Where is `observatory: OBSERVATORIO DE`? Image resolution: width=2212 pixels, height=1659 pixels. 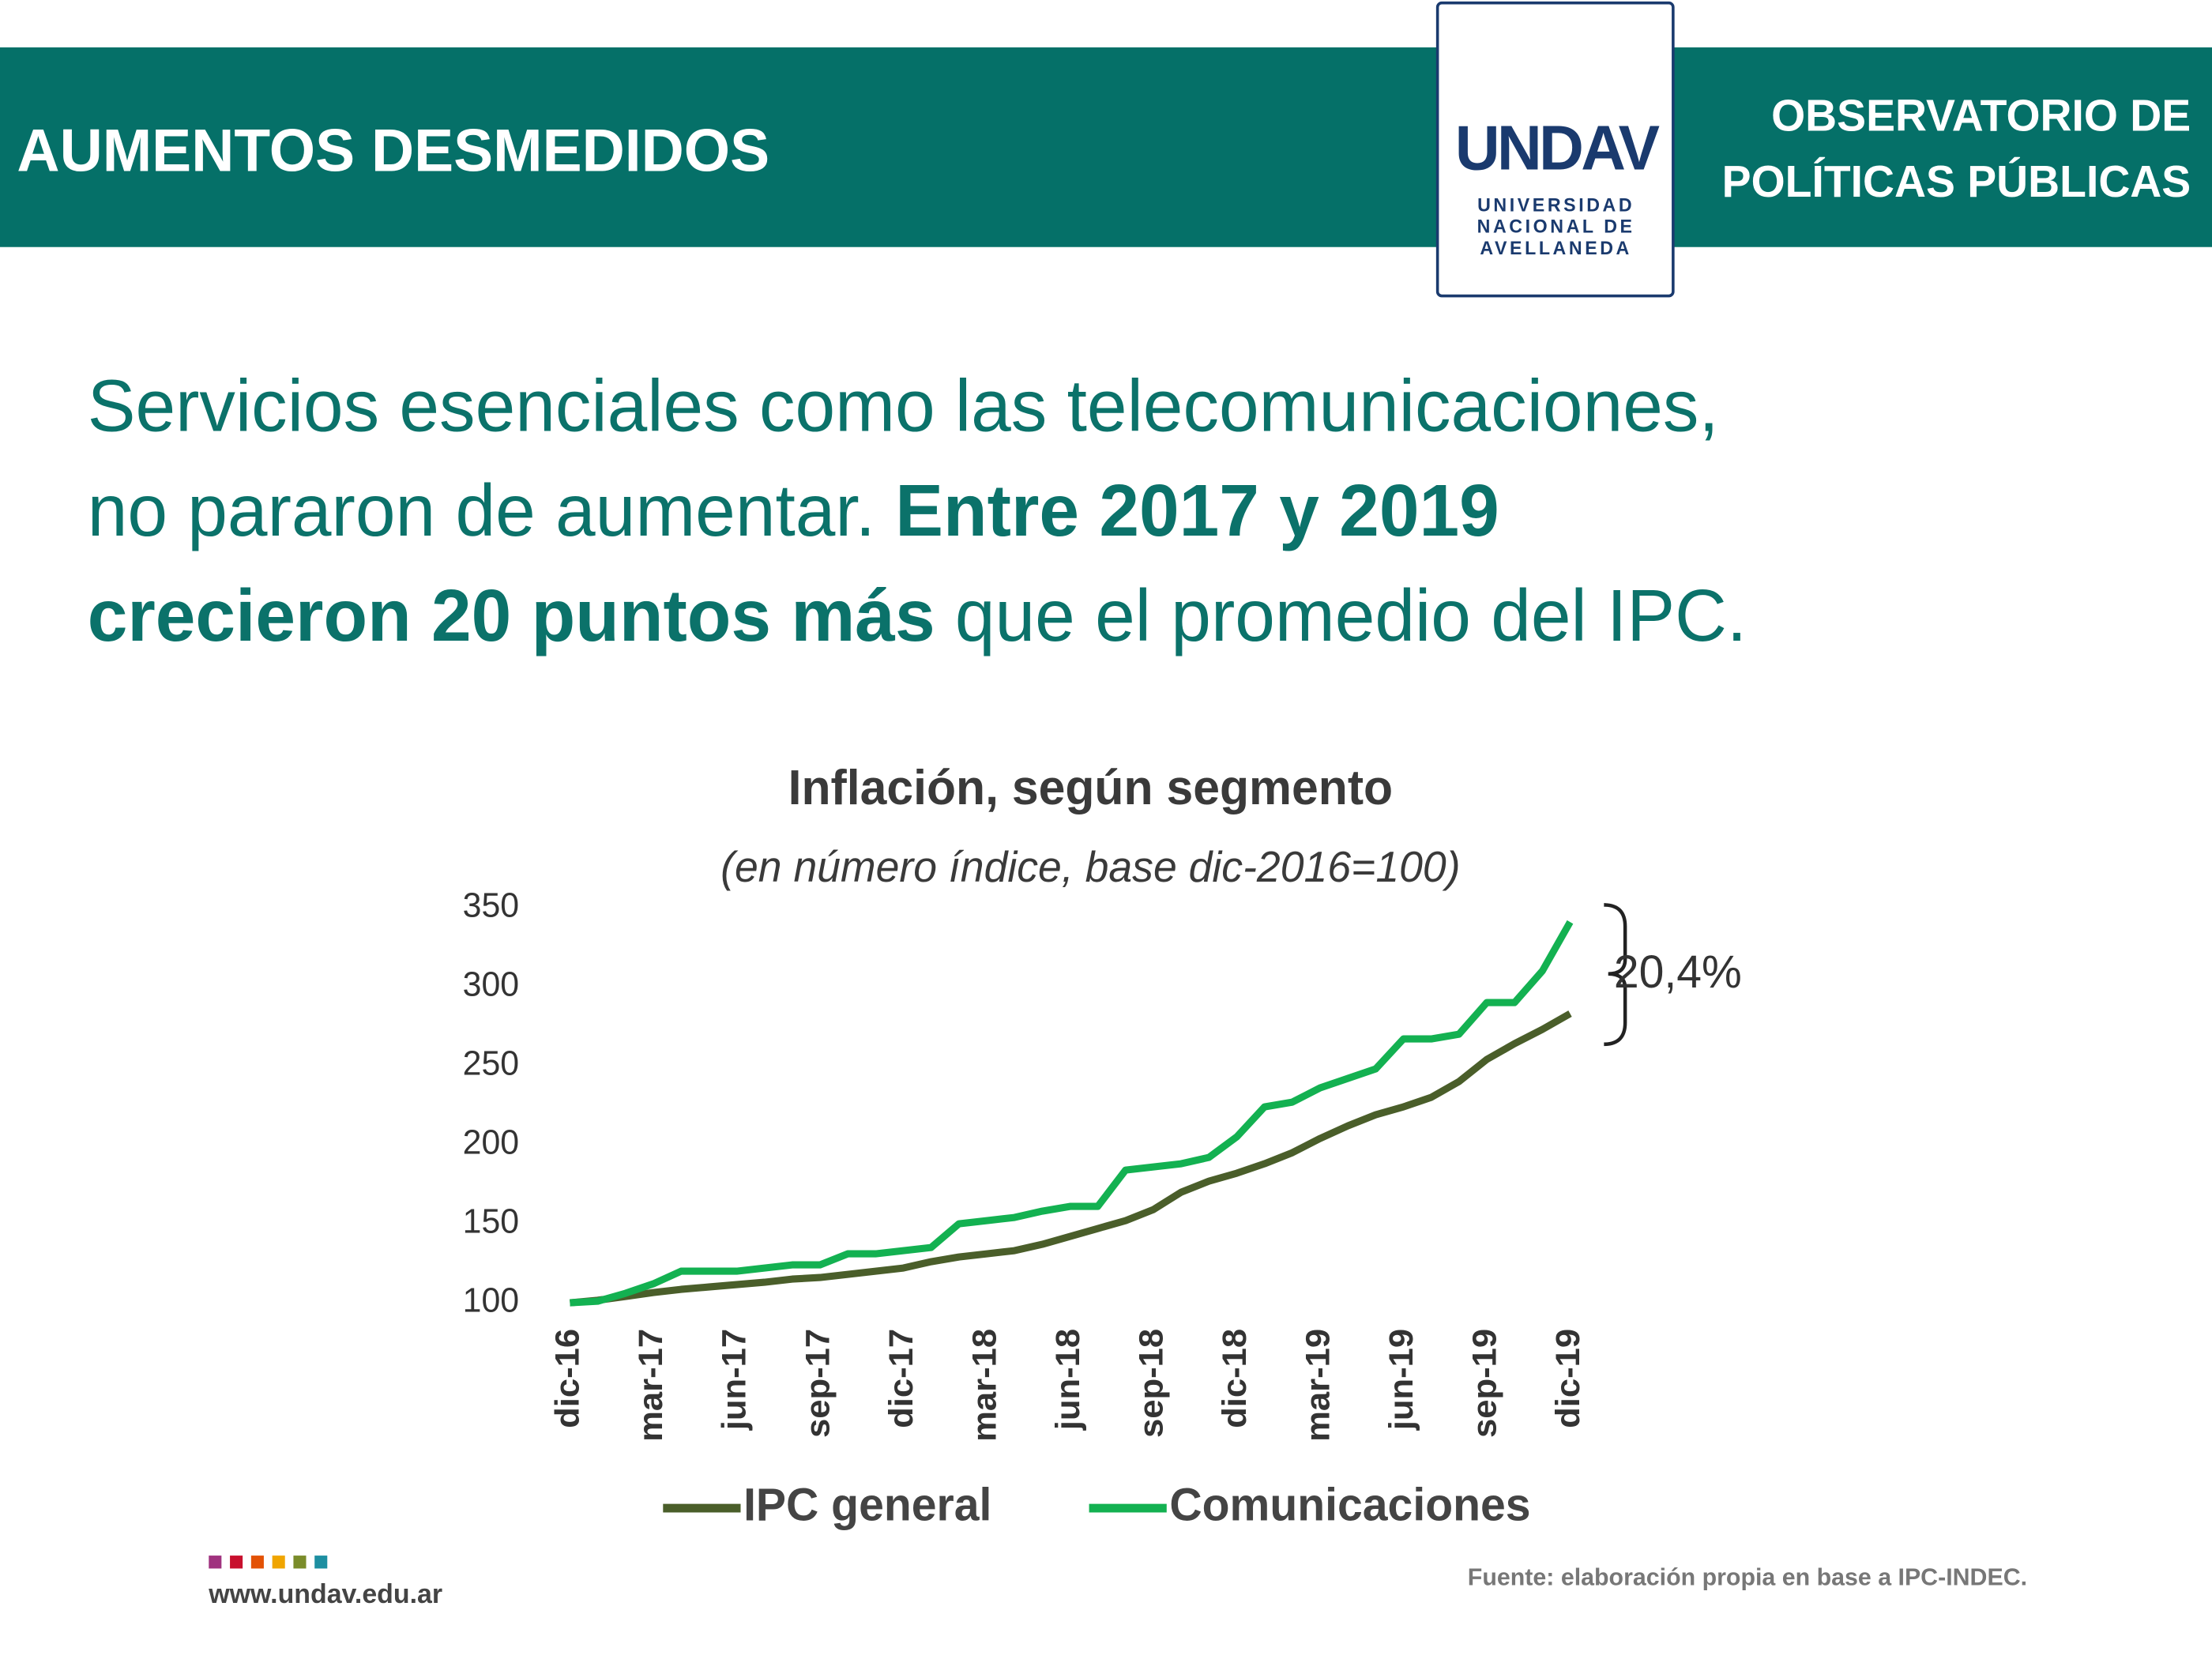
observatory: OBSERVATORIO DE is located at coordinates (1981, 115).